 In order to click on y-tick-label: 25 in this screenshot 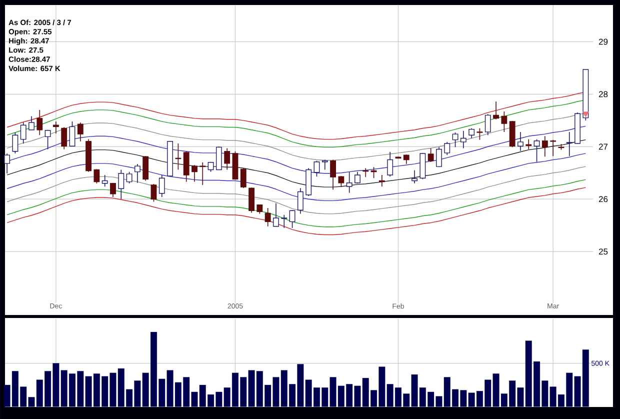, I will do `click(603, 251)`.